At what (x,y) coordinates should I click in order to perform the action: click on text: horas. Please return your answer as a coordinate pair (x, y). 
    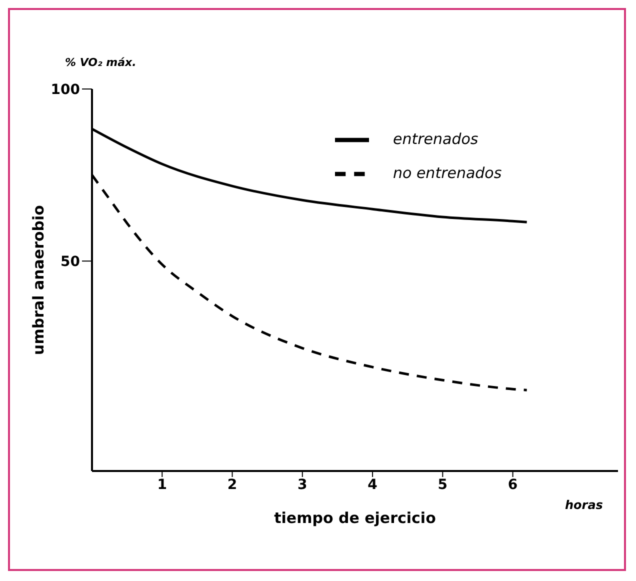
    Looking at the image, I should click on (584, 505).